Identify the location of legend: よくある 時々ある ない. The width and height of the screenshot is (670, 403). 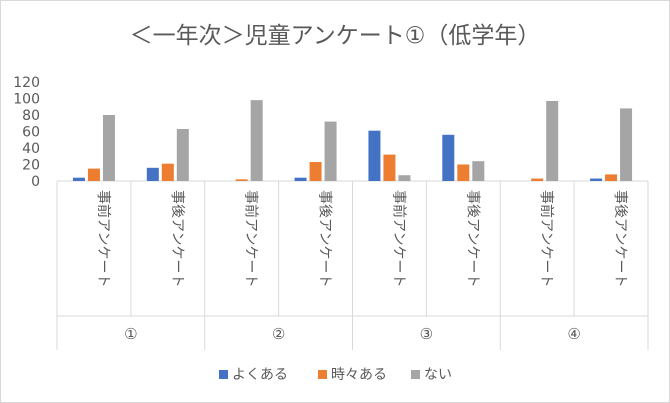
(335, 375).